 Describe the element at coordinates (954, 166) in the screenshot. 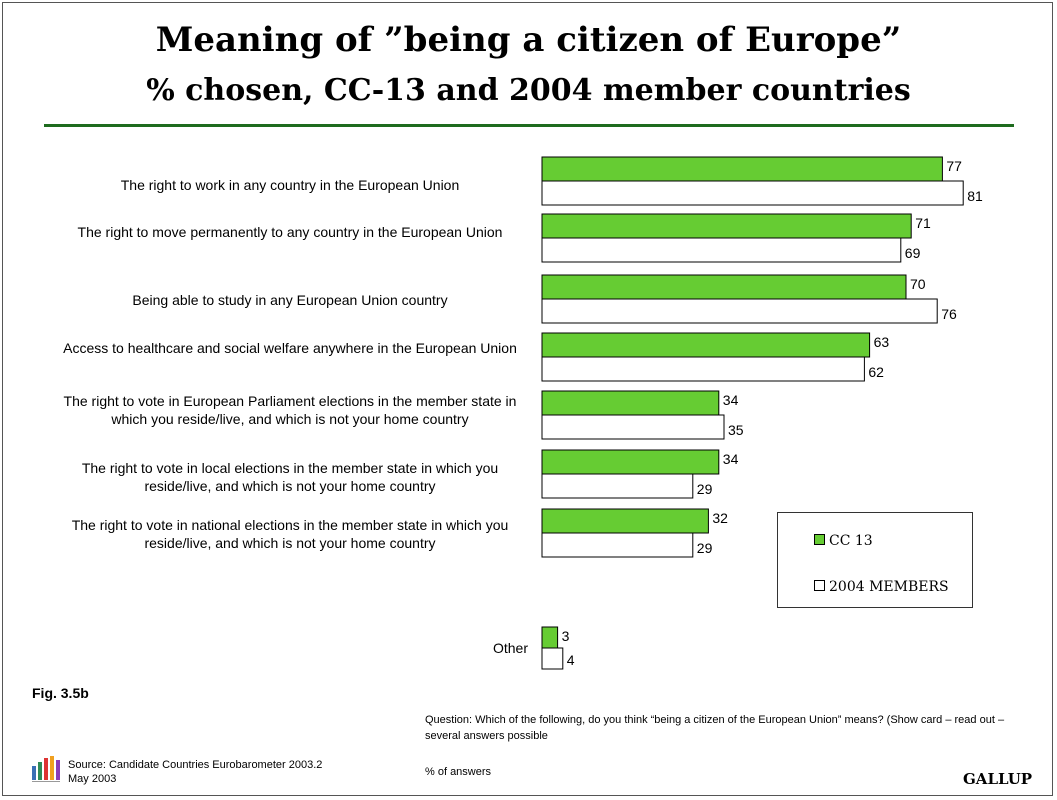

I see `data-label: 77` at that location.